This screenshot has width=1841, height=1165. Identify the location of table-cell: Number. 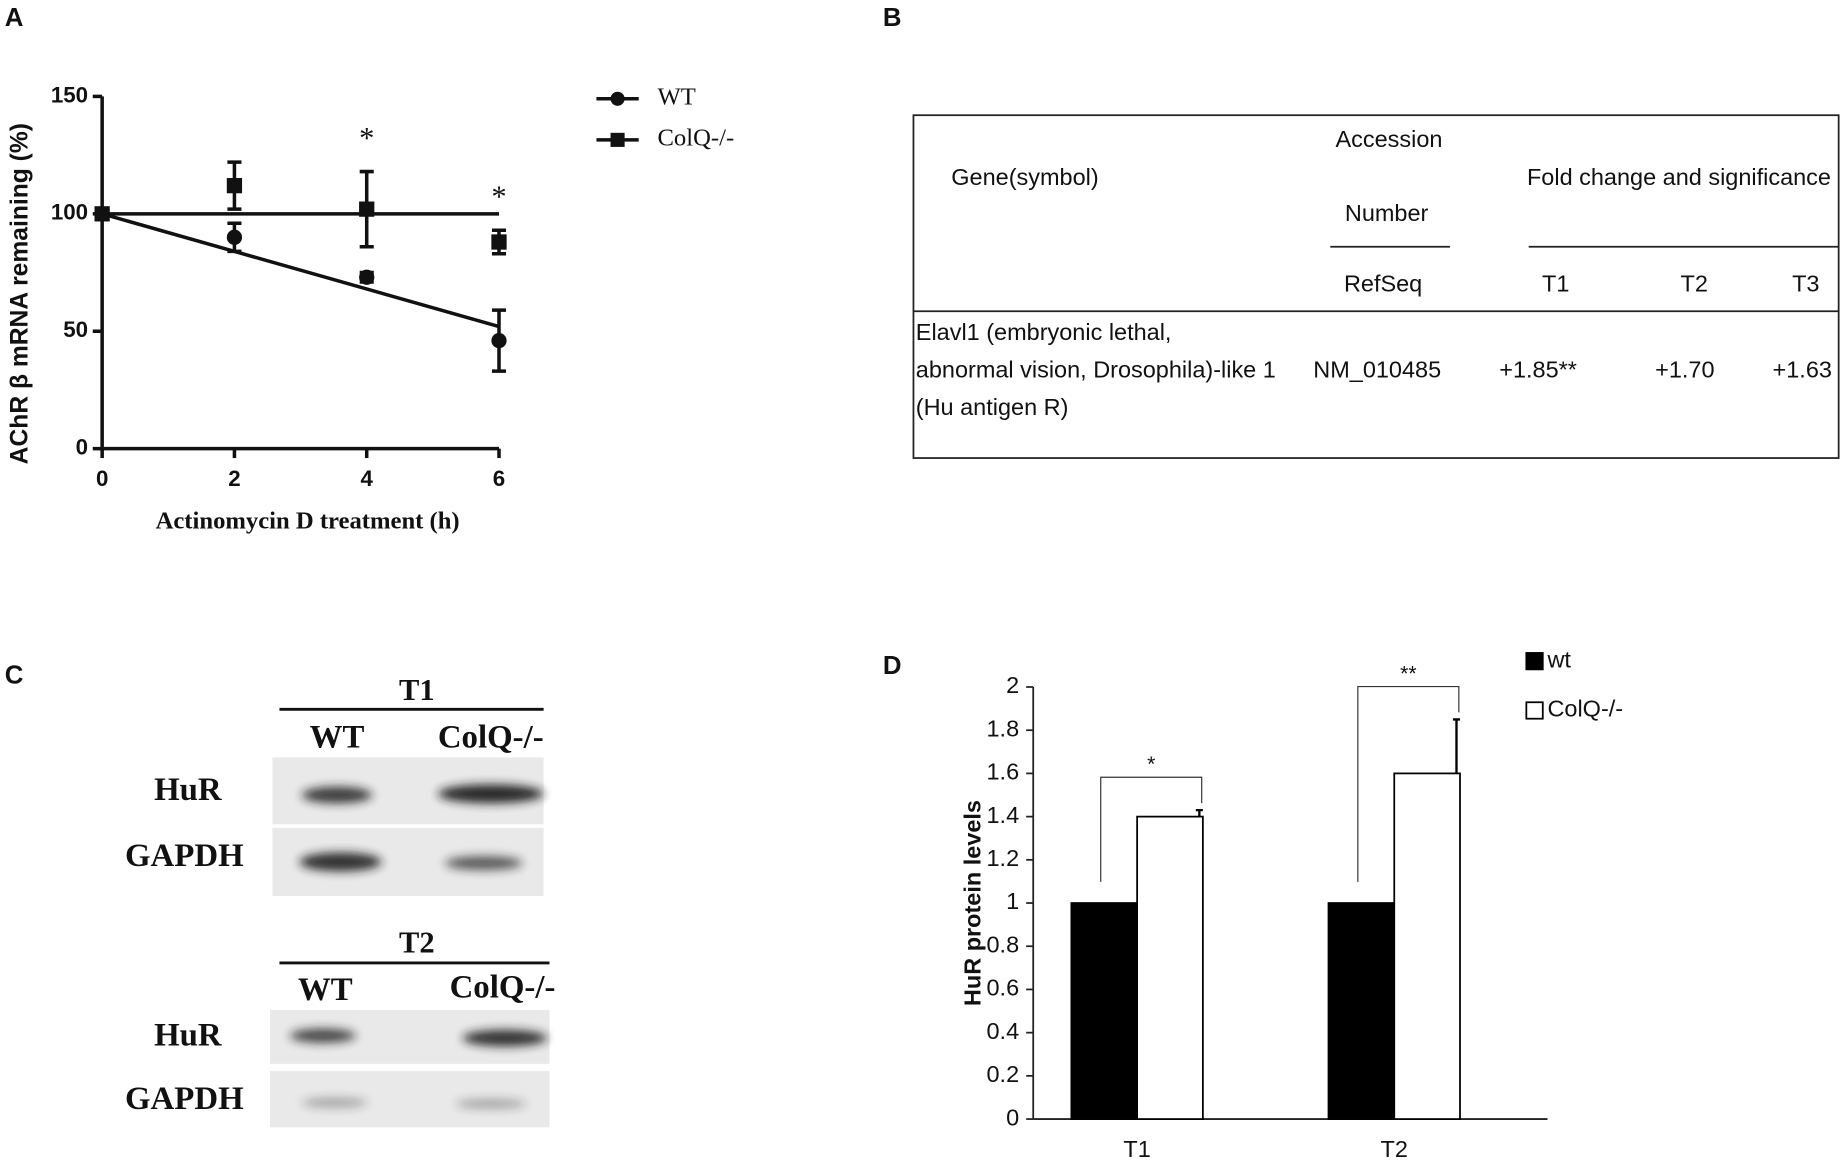
(1387, 213).